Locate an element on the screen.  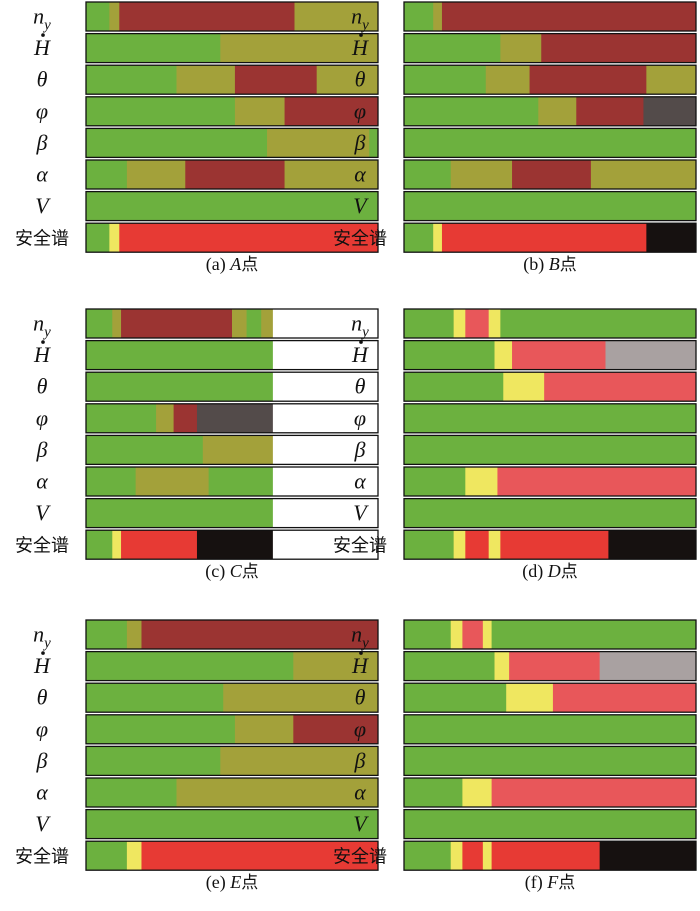
row-label: H is located at coordinates (42, 665).